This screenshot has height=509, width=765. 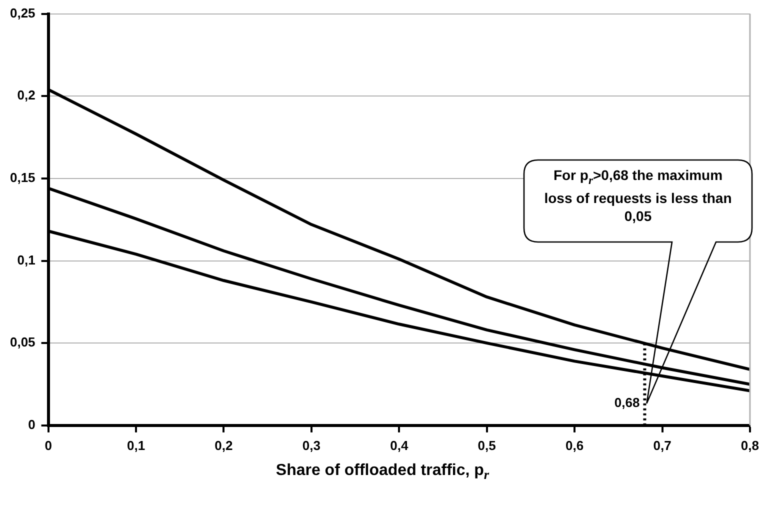 What do you see at coordinates (32, 424) in the screenshot?
I see `y-tick-label: 0` at bounding box center [32, 424].